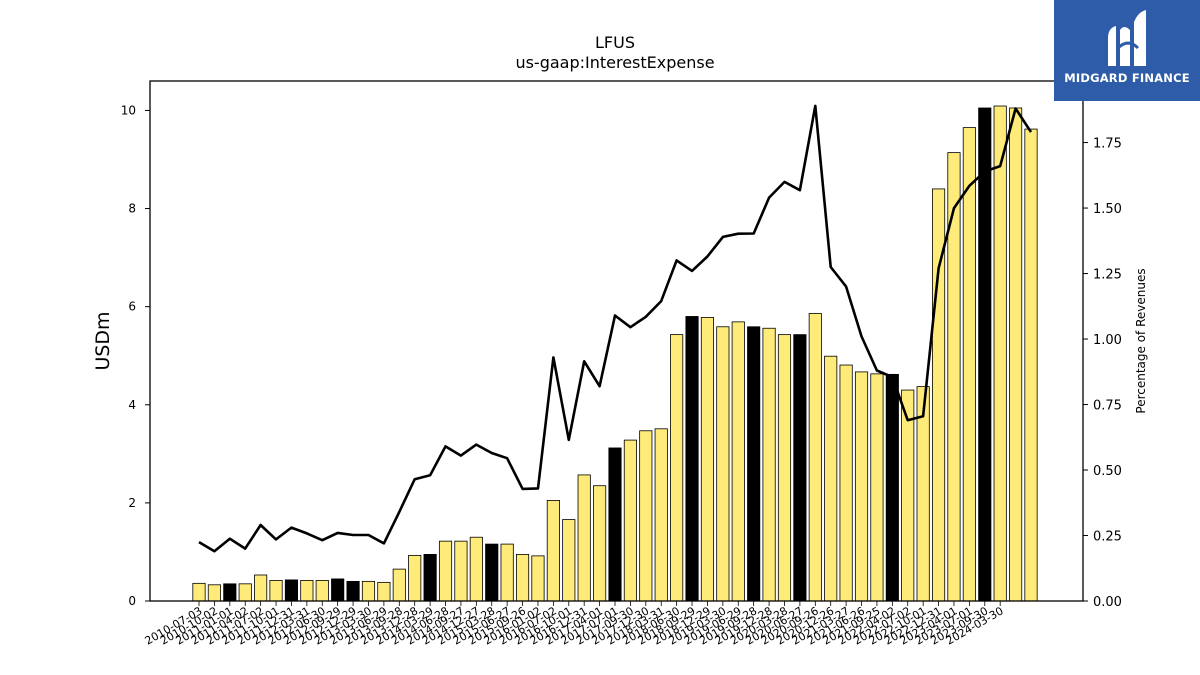 This screenshot has height=675, width=1200. I want to click on y2-tick-label: 0.00, so click(1107, 602).